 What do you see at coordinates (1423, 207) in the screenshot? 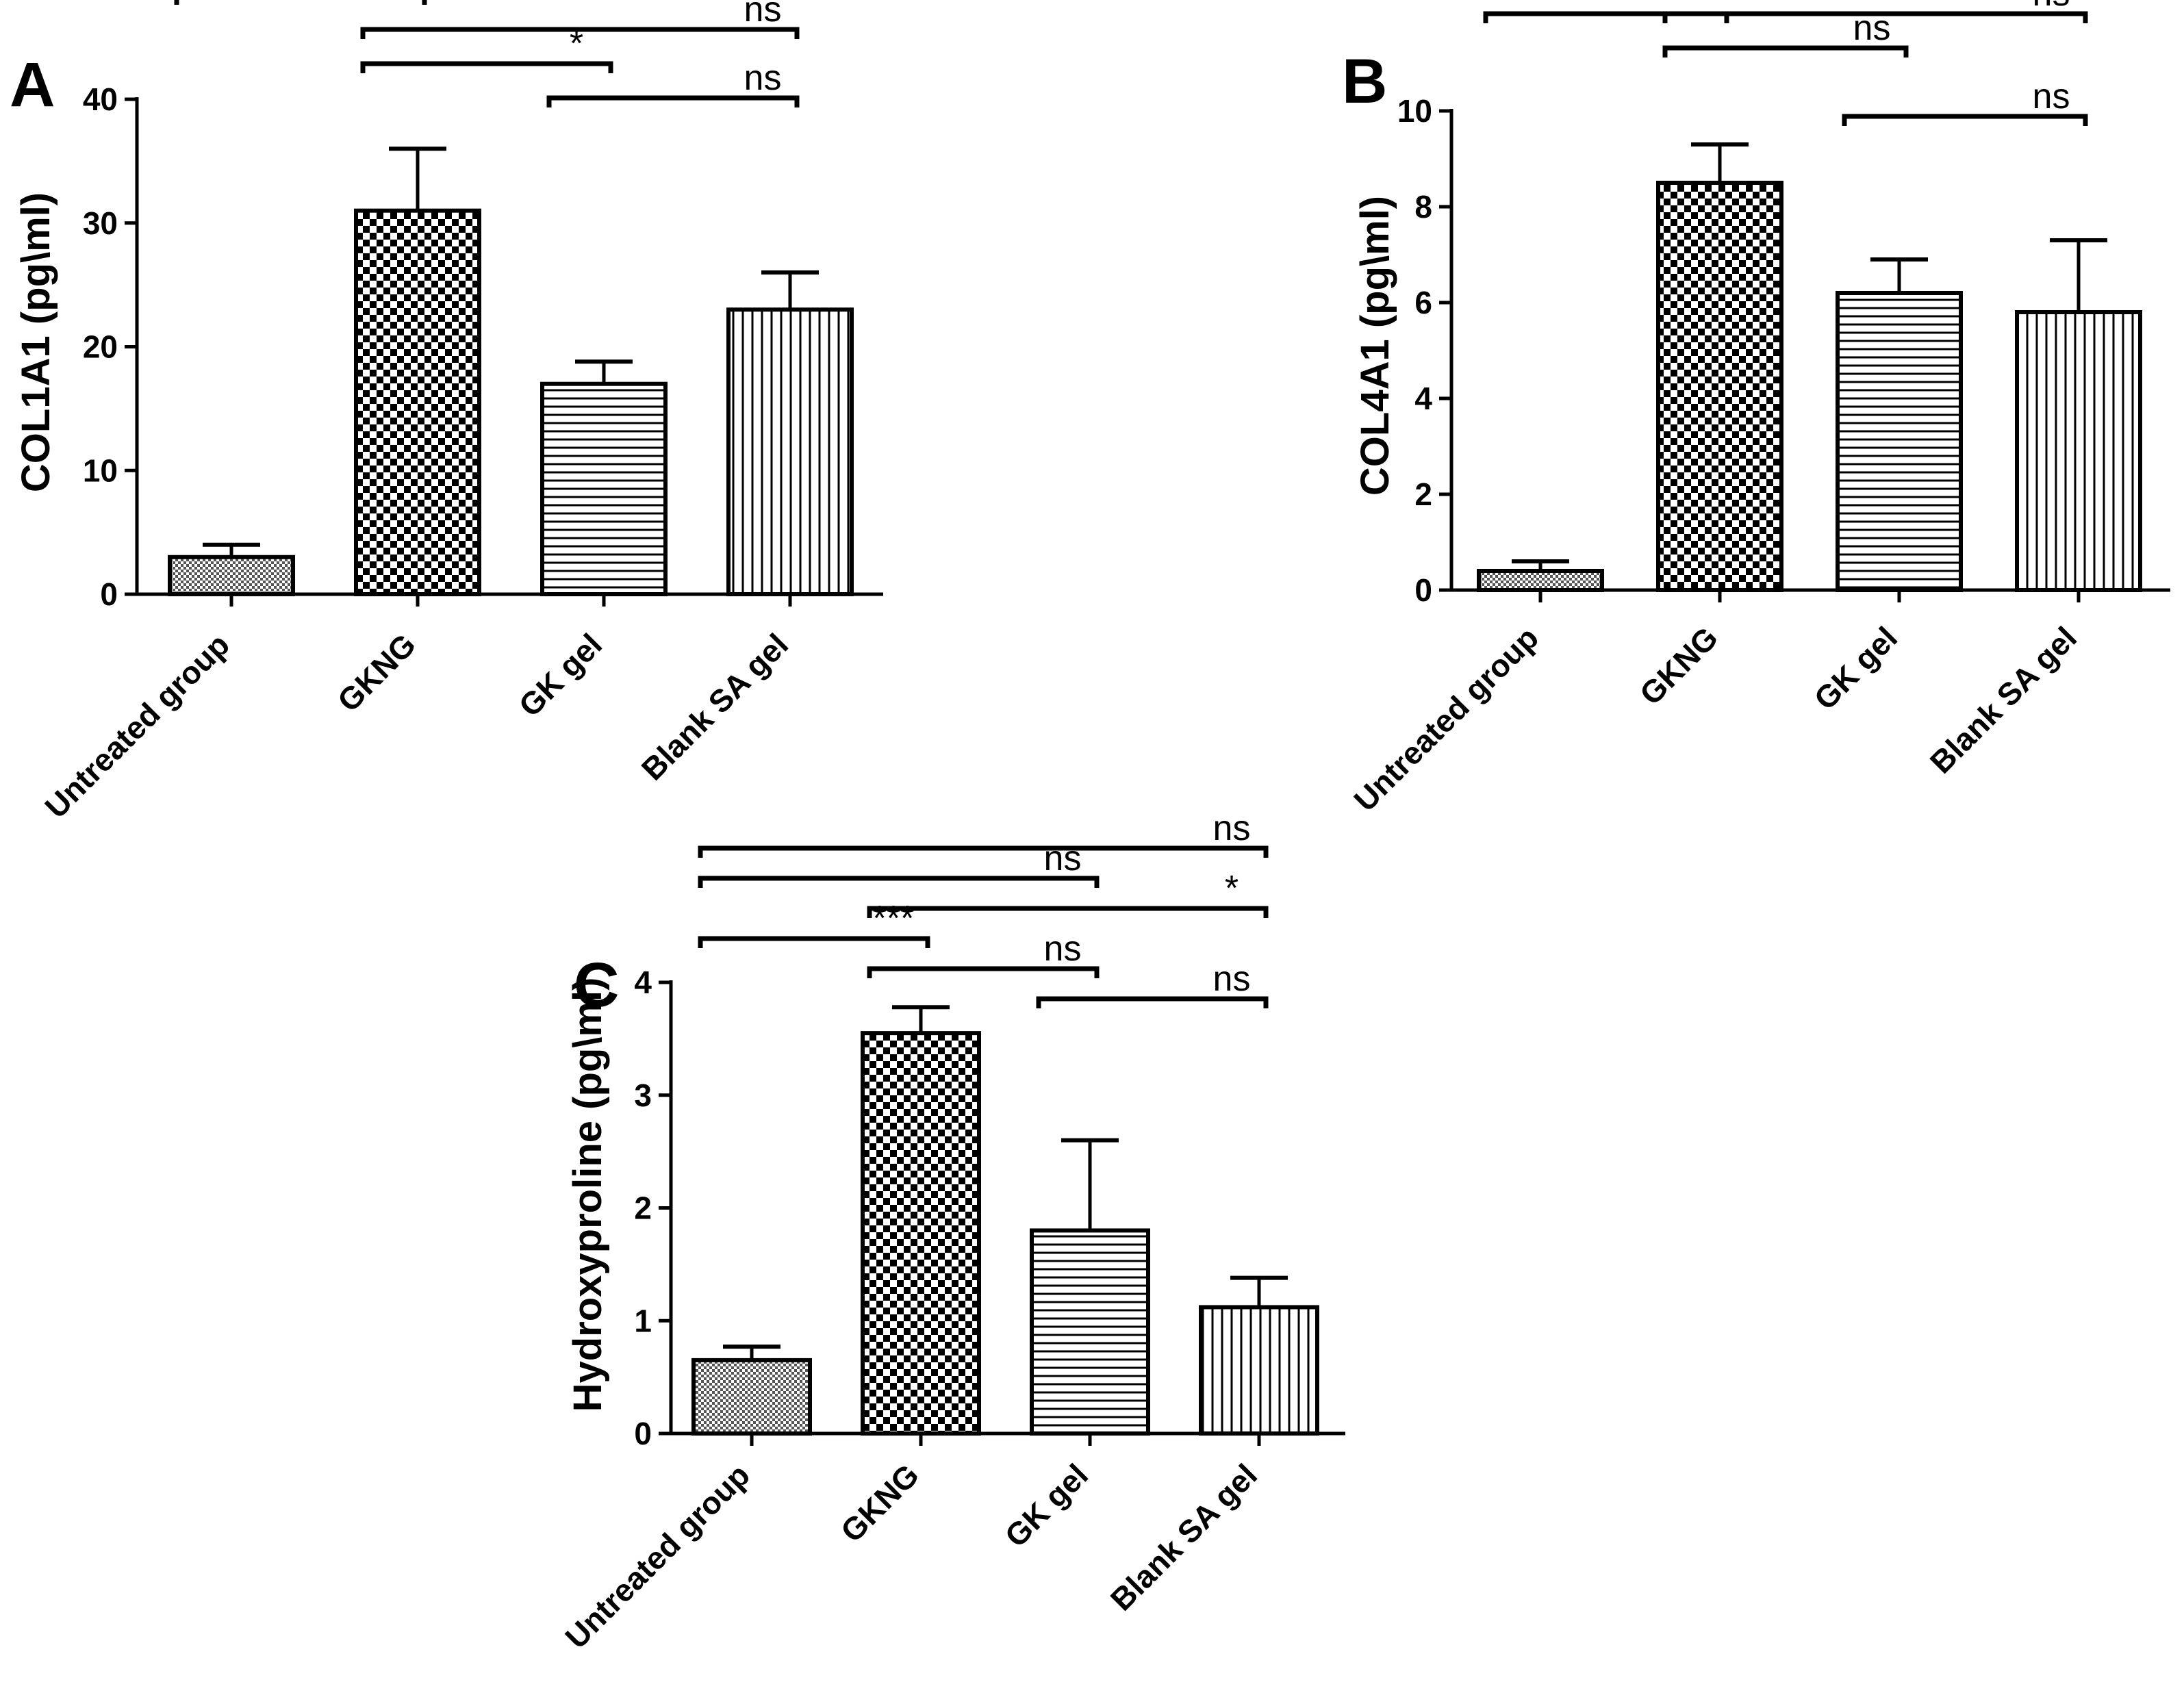
I see `y-tick-label: 8` at bounding box center [1423, 207].